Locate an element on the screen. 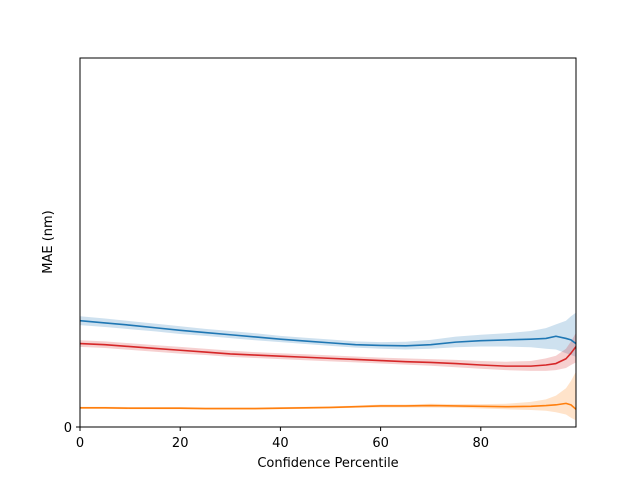 This screenshot has width=640, height=480. series-1-line is located at coordinates (328, 354).